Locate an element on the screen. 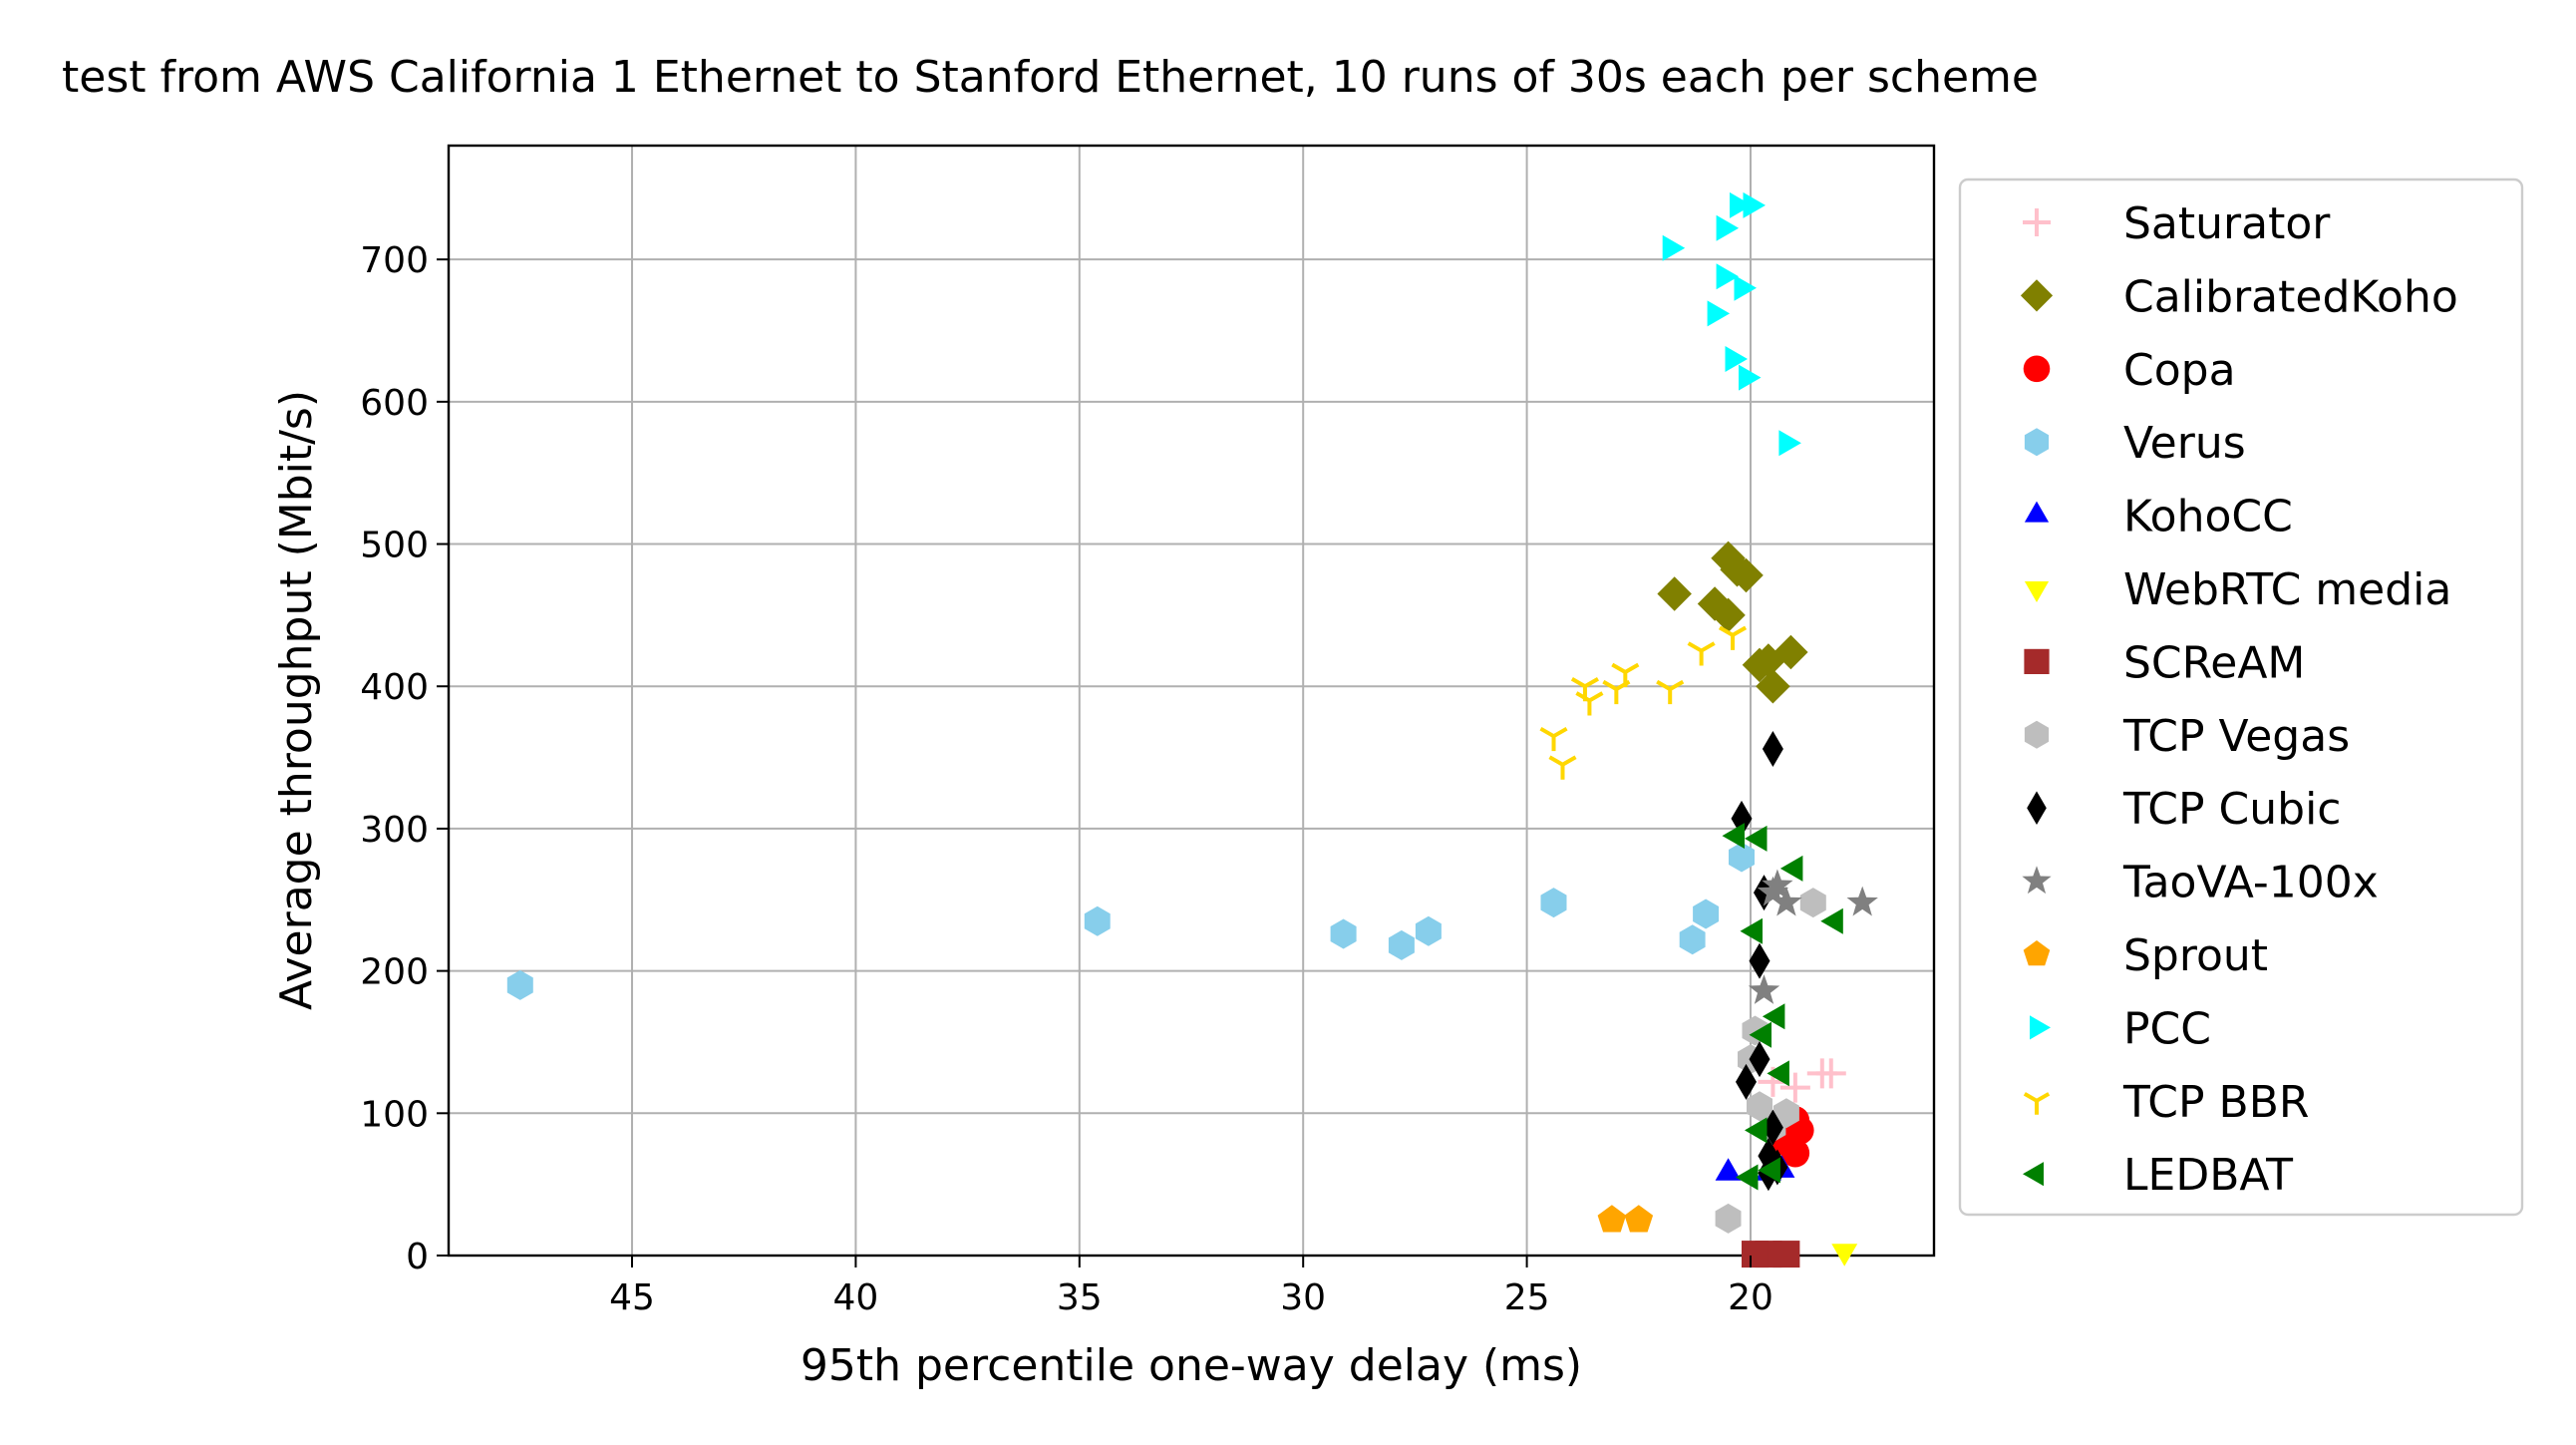 The image size is (2576, 1445). series-tcp-cubic is located at coordinates (1759, 962).